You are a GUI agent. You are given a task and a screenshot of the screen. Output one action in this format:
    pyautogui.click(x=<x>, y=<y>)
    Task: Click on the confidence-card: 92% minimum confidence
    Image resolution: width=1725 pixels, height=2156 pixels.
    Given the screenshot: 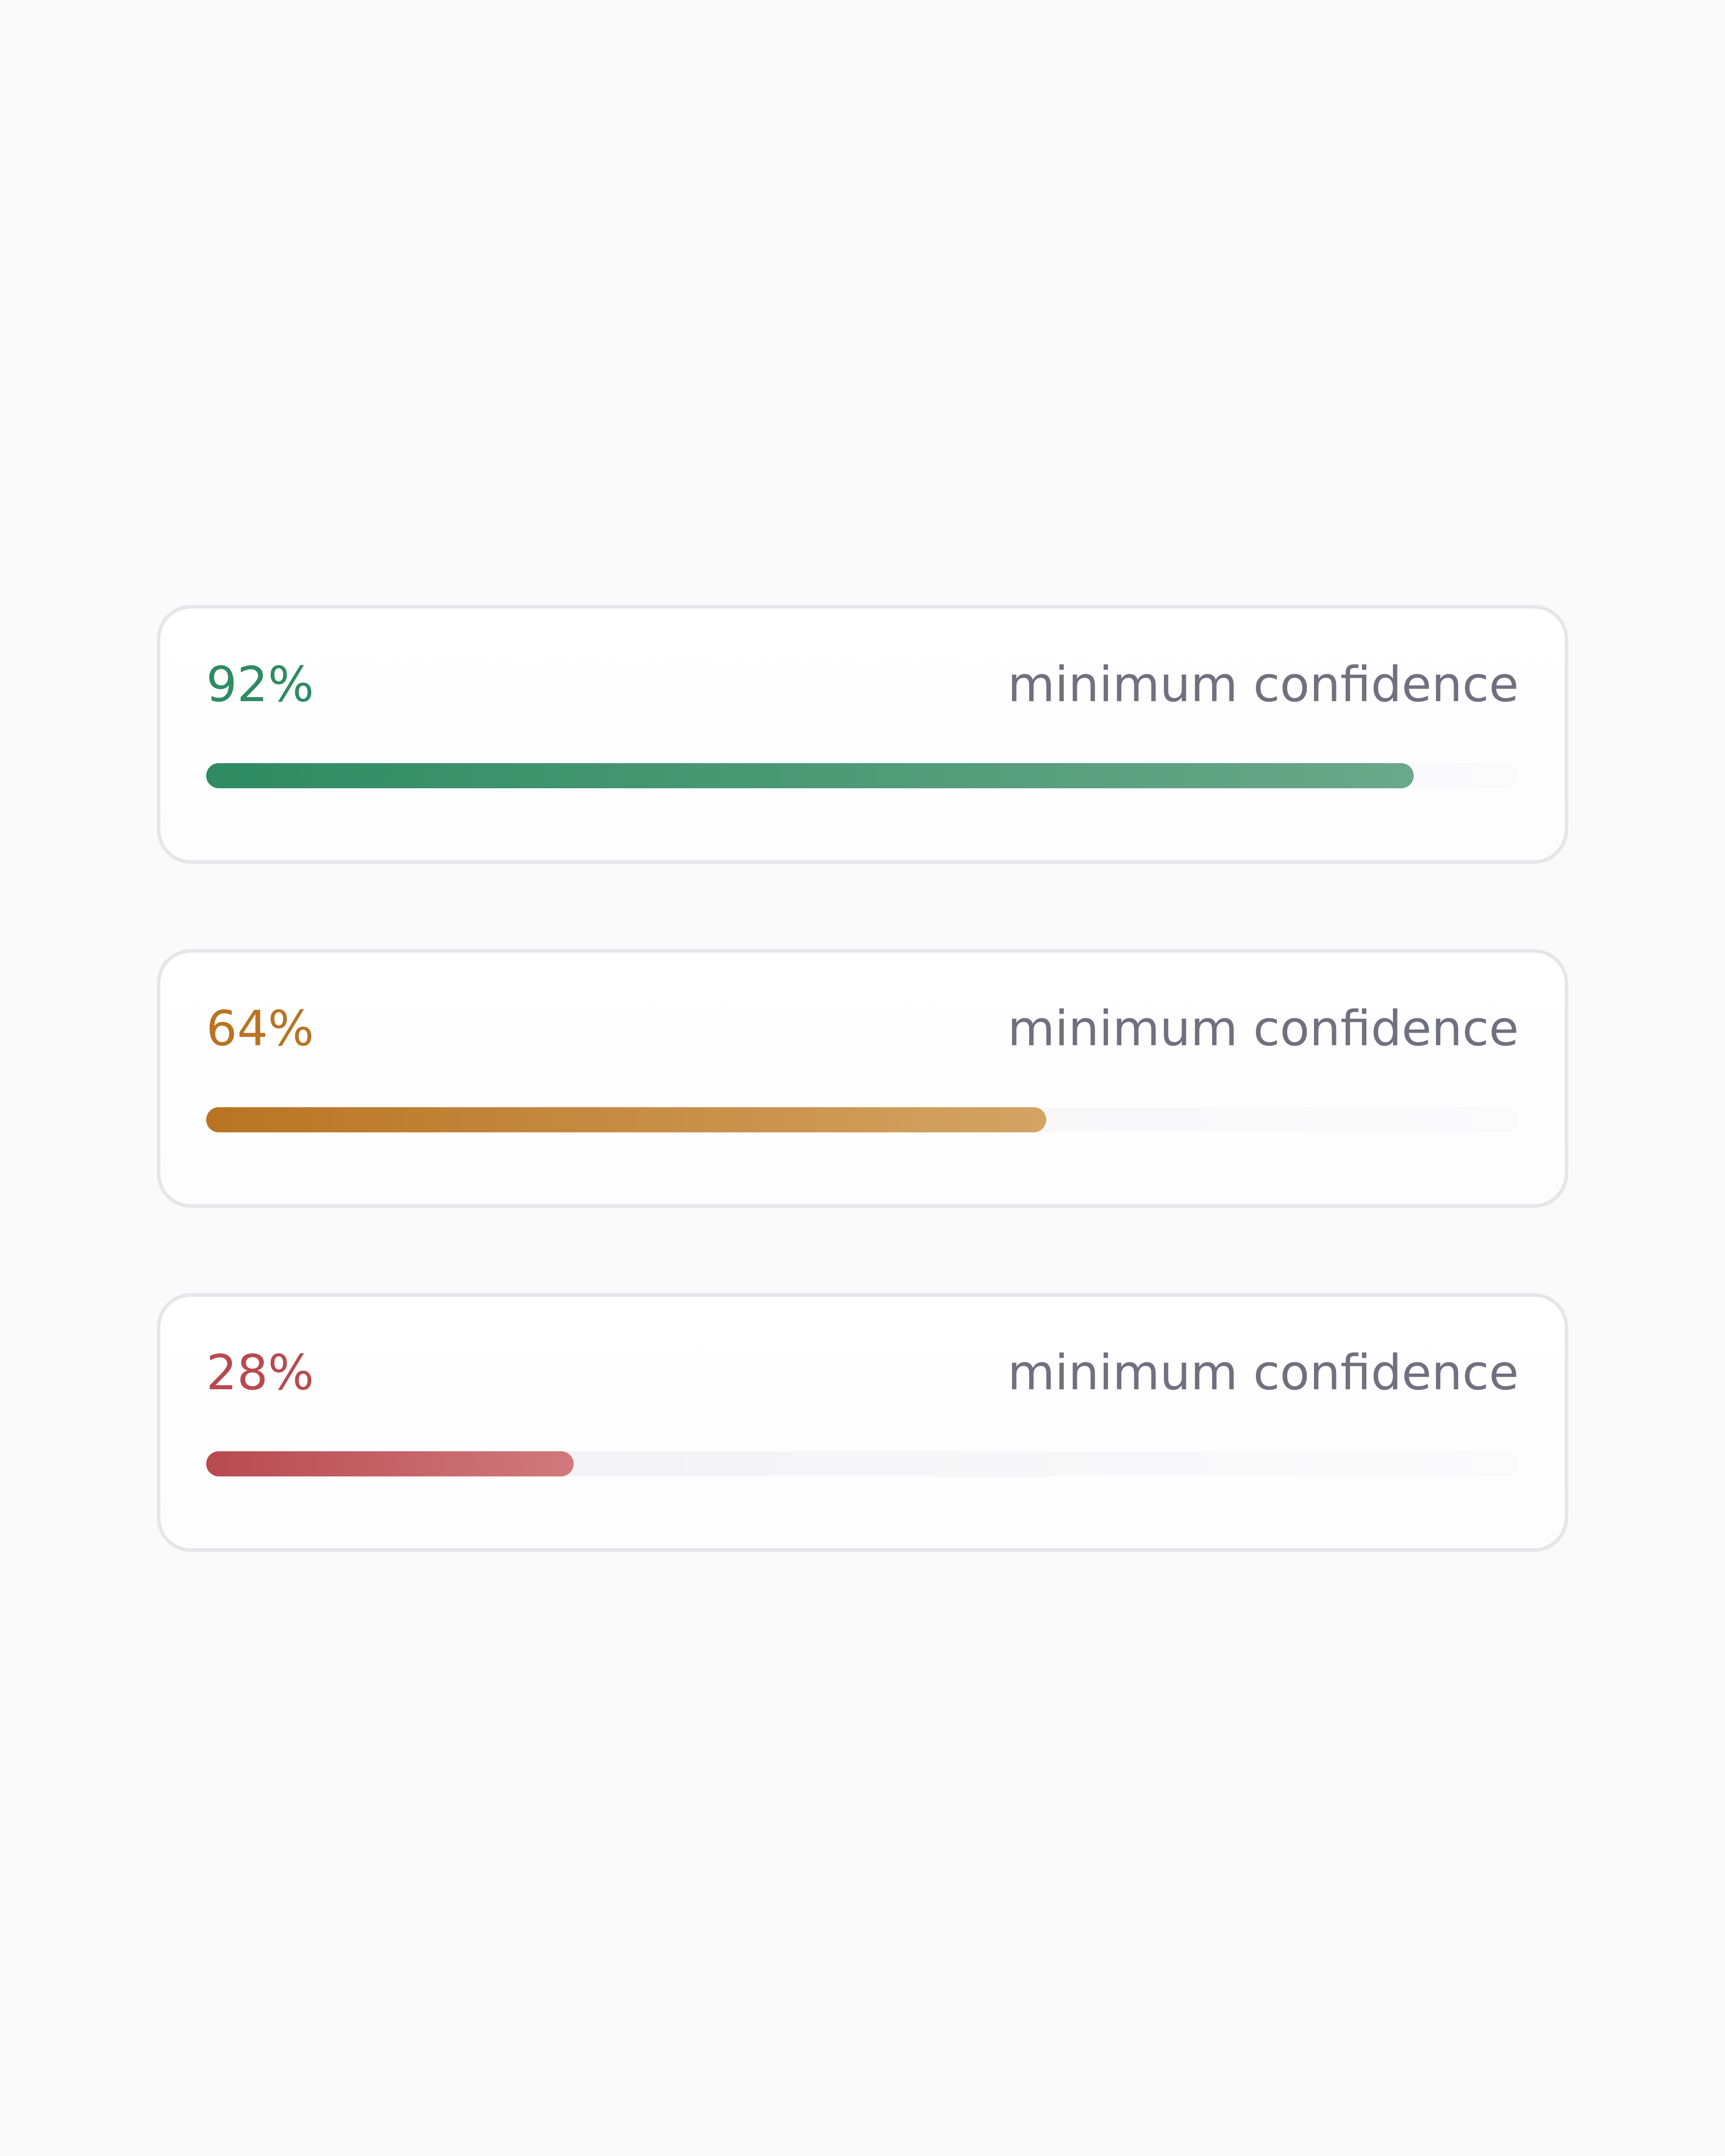 What is the action you would take?
    pyautogui.click(x=862, y=734)
    